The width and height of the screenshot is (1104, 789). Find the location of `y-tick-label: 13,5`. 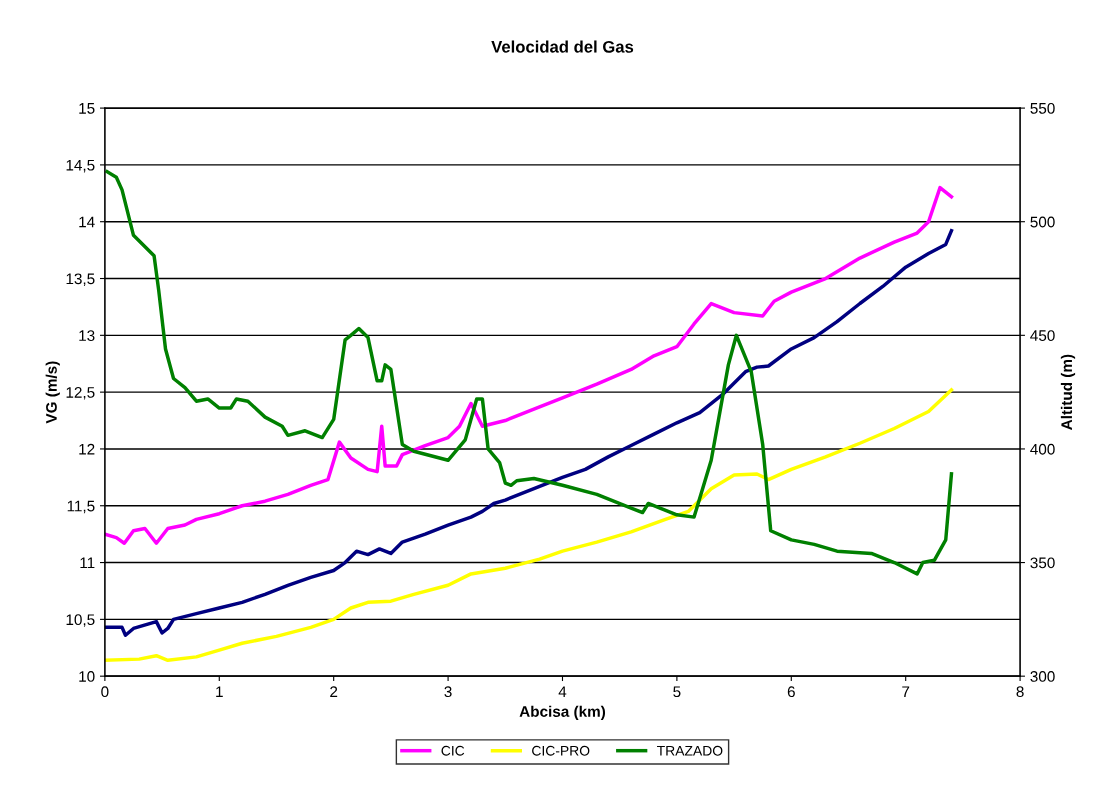

y-tick-label: 13,5 is located at coordinates (80, 280).